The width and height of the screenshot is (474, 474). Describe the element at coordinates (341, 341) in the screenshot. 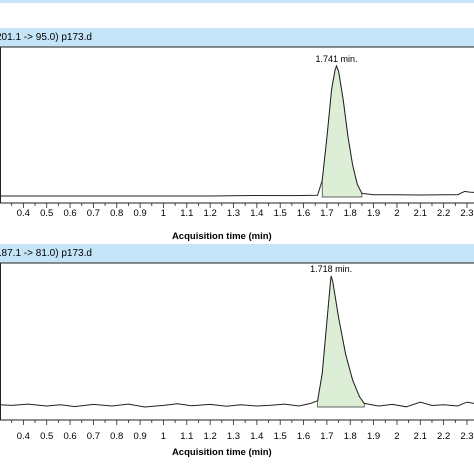

I see `peak-area` at that location.